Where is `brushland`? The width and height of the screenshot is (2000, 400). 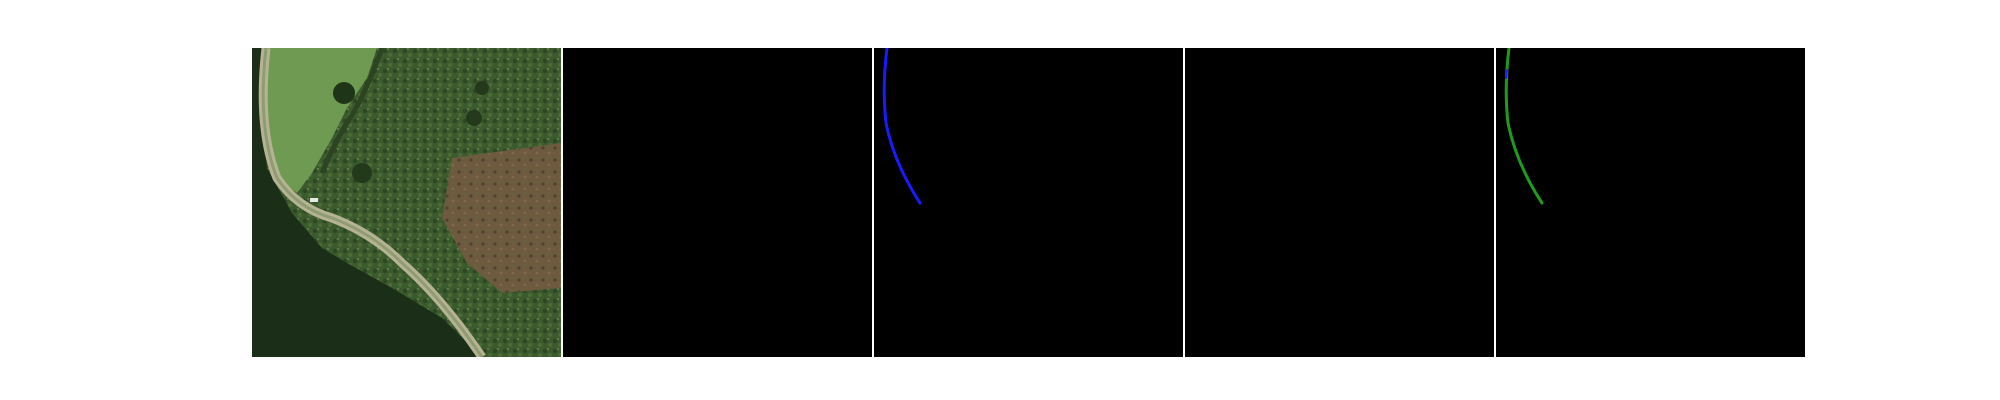 brushland is located at coordinates (501, 218).